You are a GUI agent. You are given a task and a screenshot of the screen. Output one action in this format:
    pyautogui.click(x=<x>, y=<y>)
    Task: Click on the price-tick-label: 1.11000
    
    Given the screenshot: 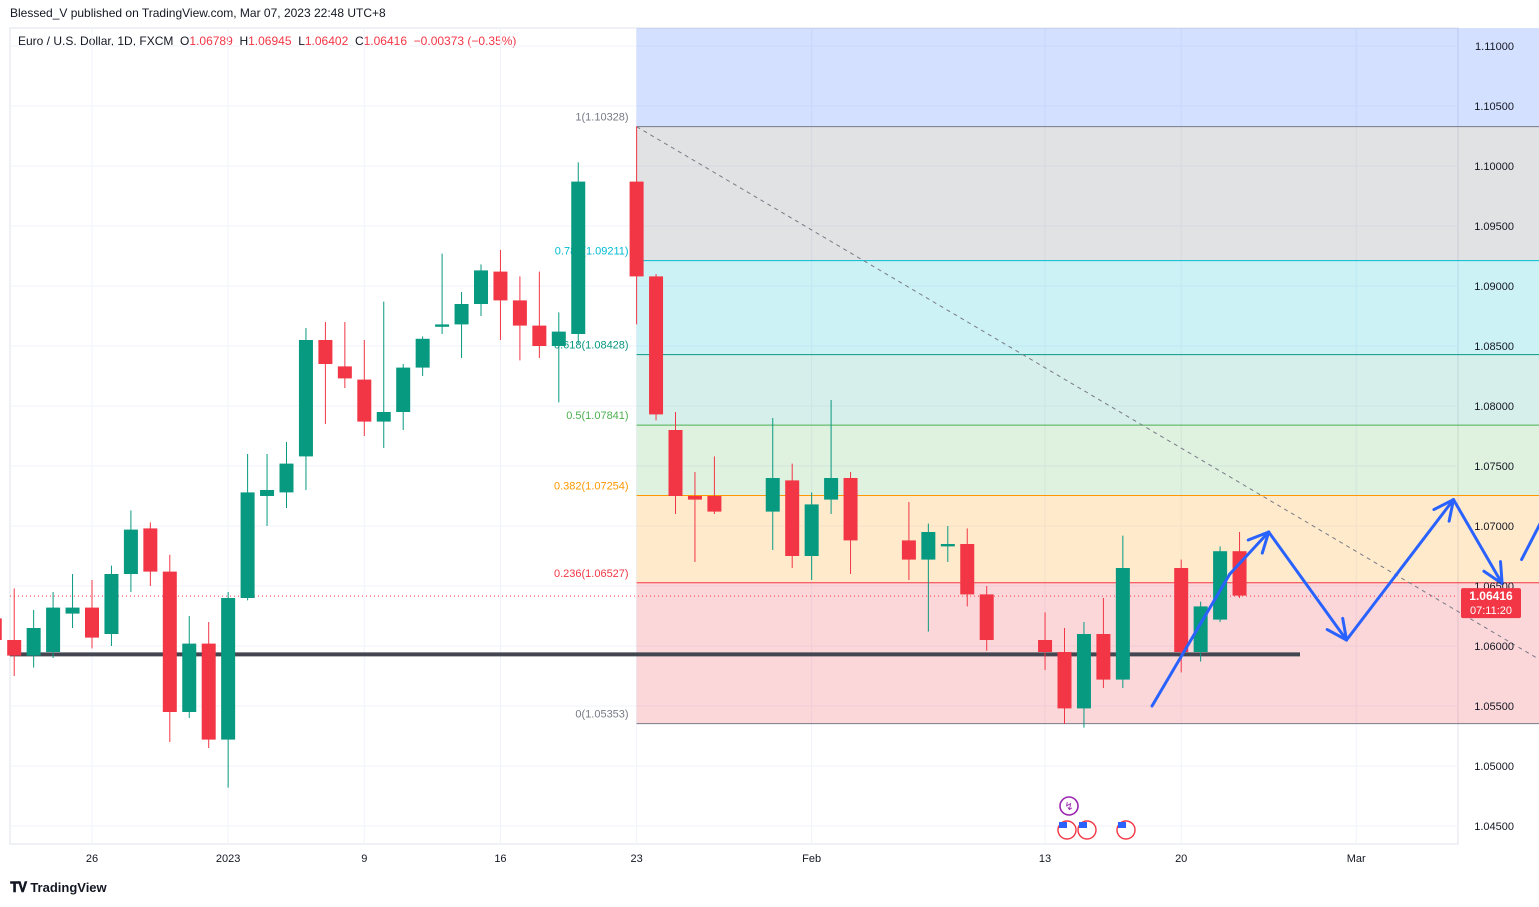 What is the action you would take?
    pyautogui.click(x=1494, y=47)
    